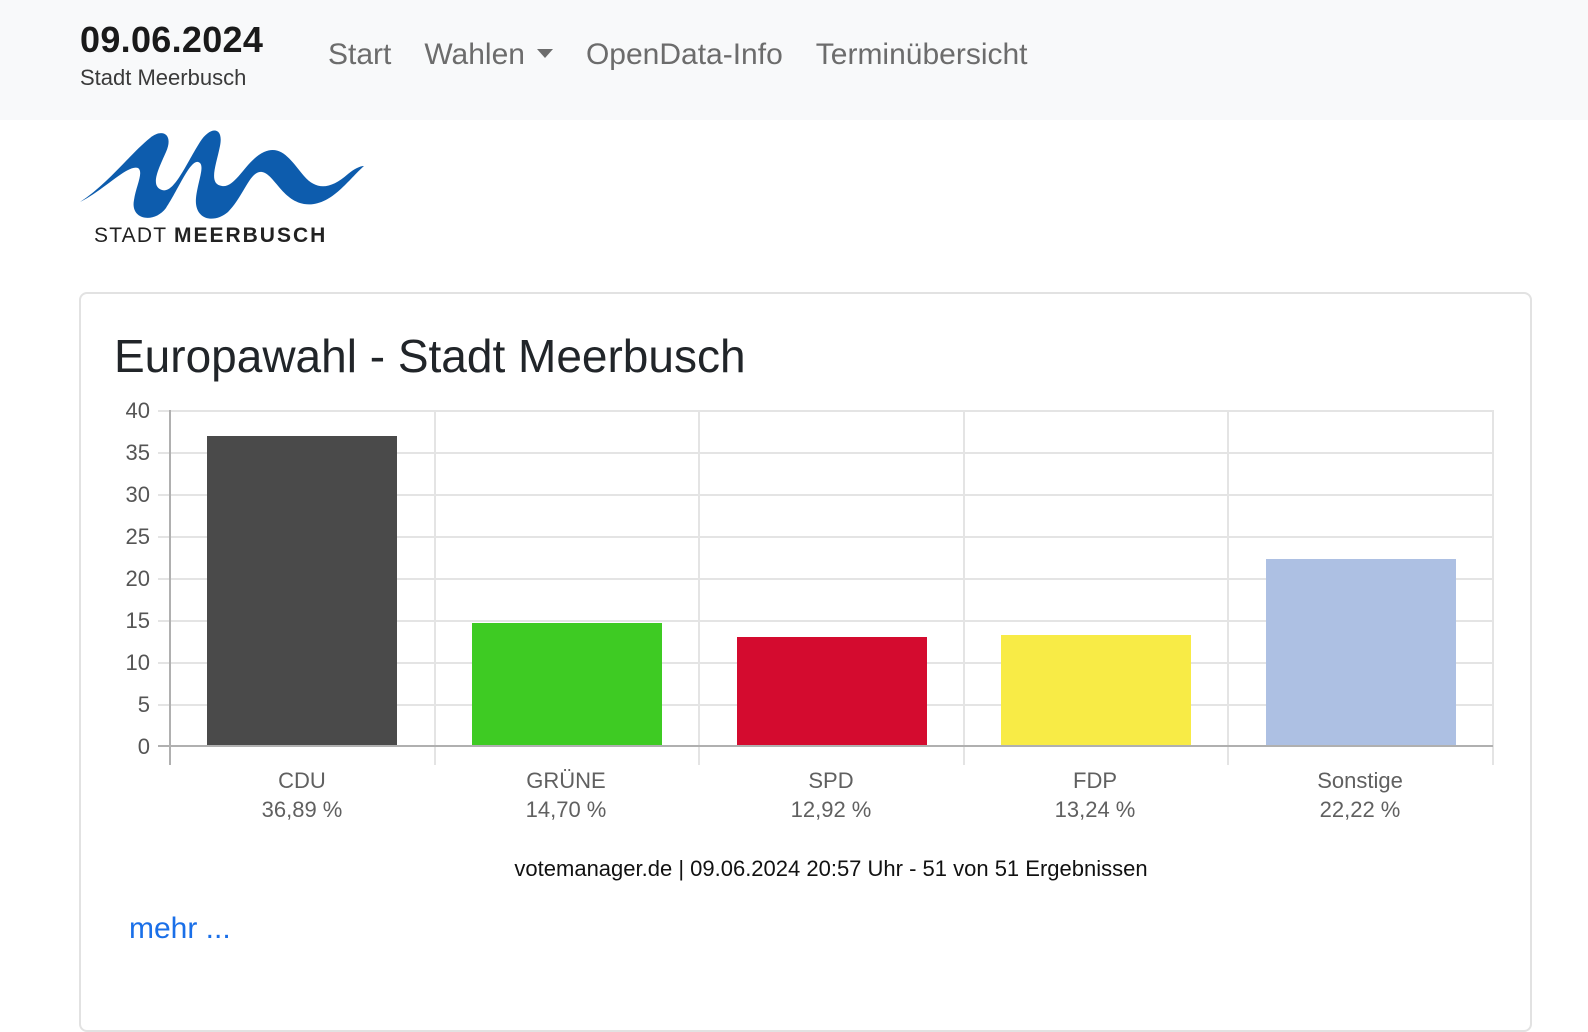 The image size is (1588, 1032). Describe the element at coordinates (250, 235) in the screenshot. I see `logo-text-bold: MEERBUSCH` at that location.